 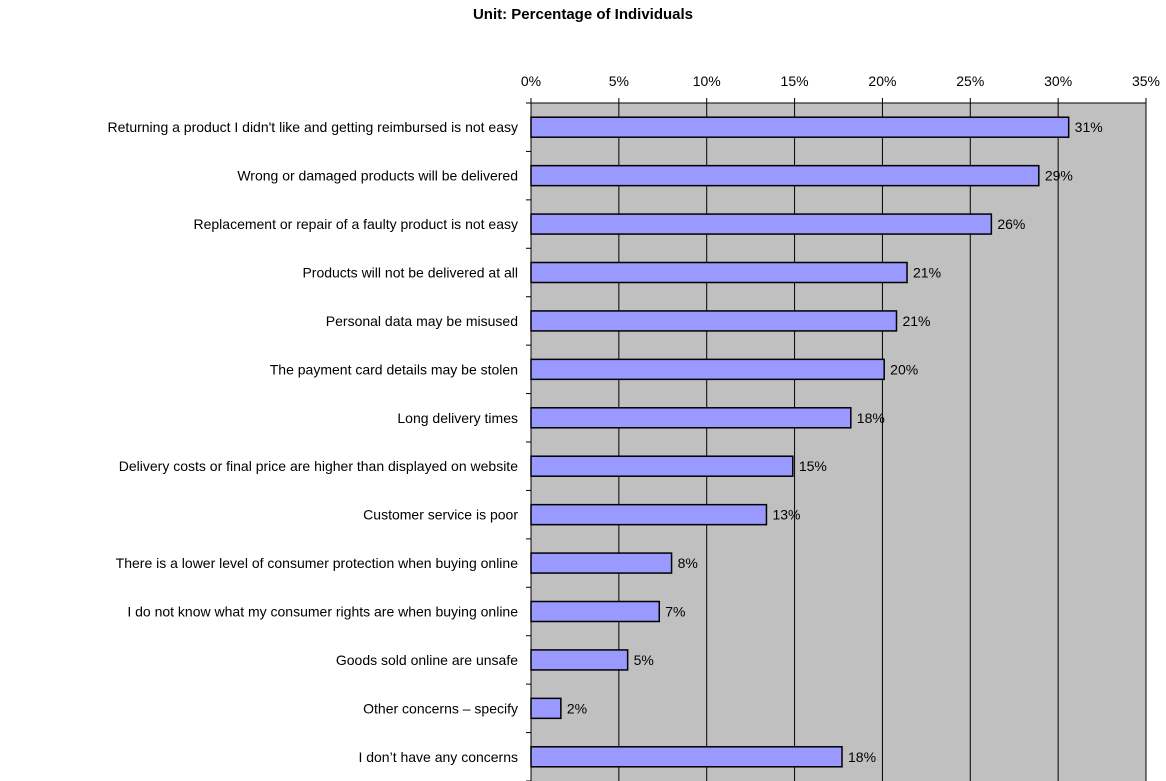 What do you see at coordinates (970, 81) in the screenshot?
I see `x-tick-label: 25%` at bounding box center [970, 81].